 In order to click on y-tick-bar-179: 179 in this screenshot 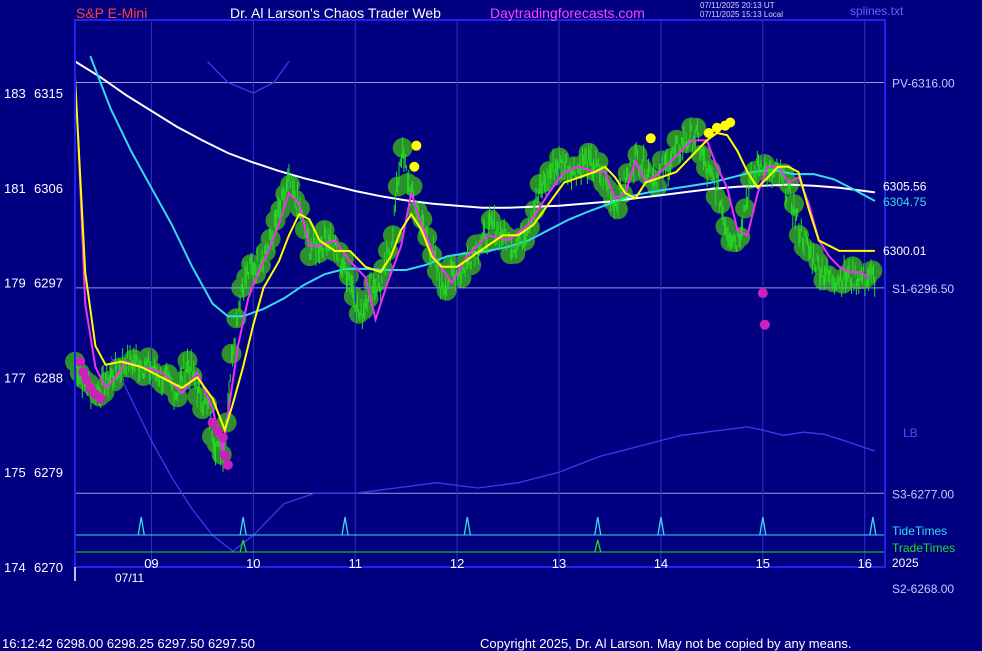, I will do `click(15, 283)`.